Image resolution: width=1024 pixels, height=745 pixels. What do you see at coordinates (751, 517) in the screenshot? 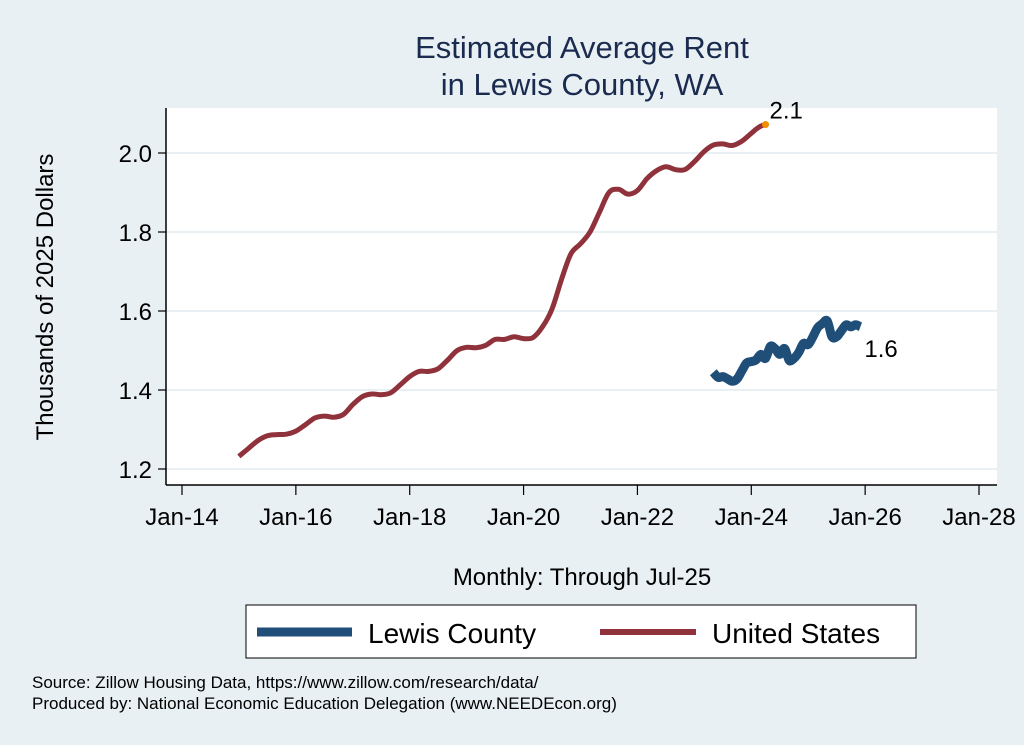
I see `x-tick-label: Jan-24` at bounding box center [751, 517].